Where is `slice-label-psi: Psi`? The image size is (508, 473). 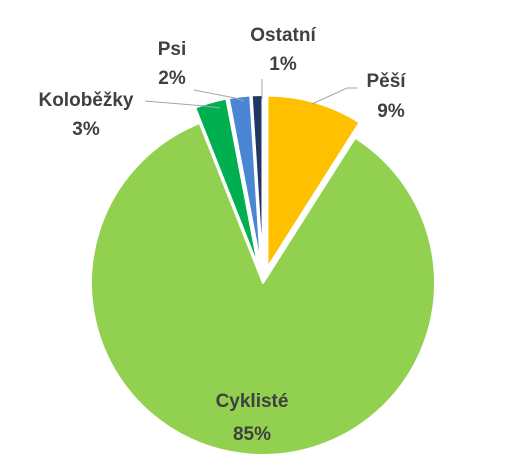
slice-label-psi: Psi is located at coordinates (172, 49).